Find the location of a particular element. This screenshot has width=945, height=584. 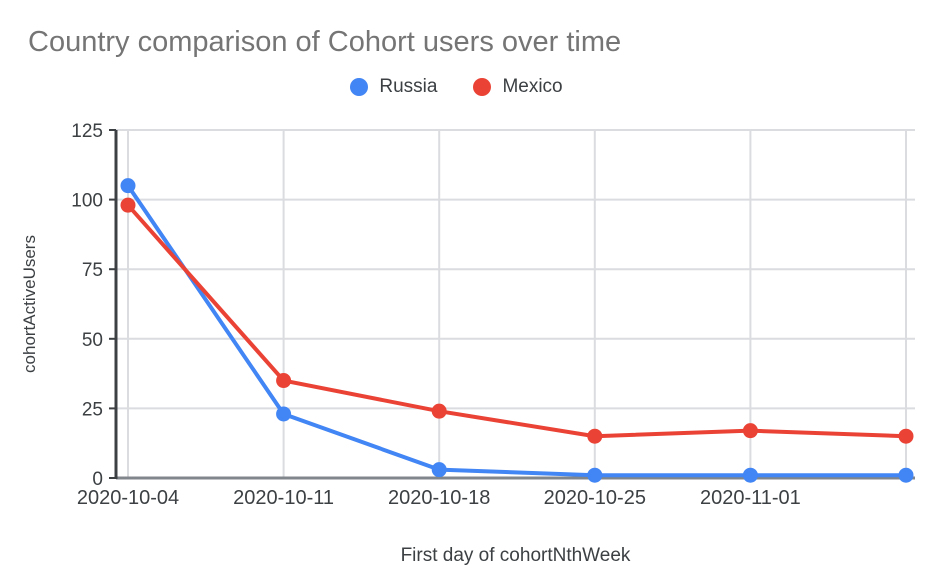

legend-item-russia: Russia is located at coordinates (393, 87).